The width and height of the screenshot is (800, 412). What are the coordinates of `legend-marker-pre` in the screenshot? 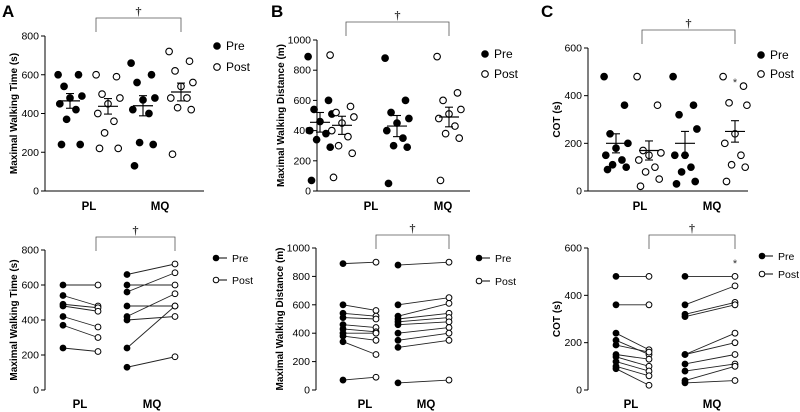 It's located at (217, 46).